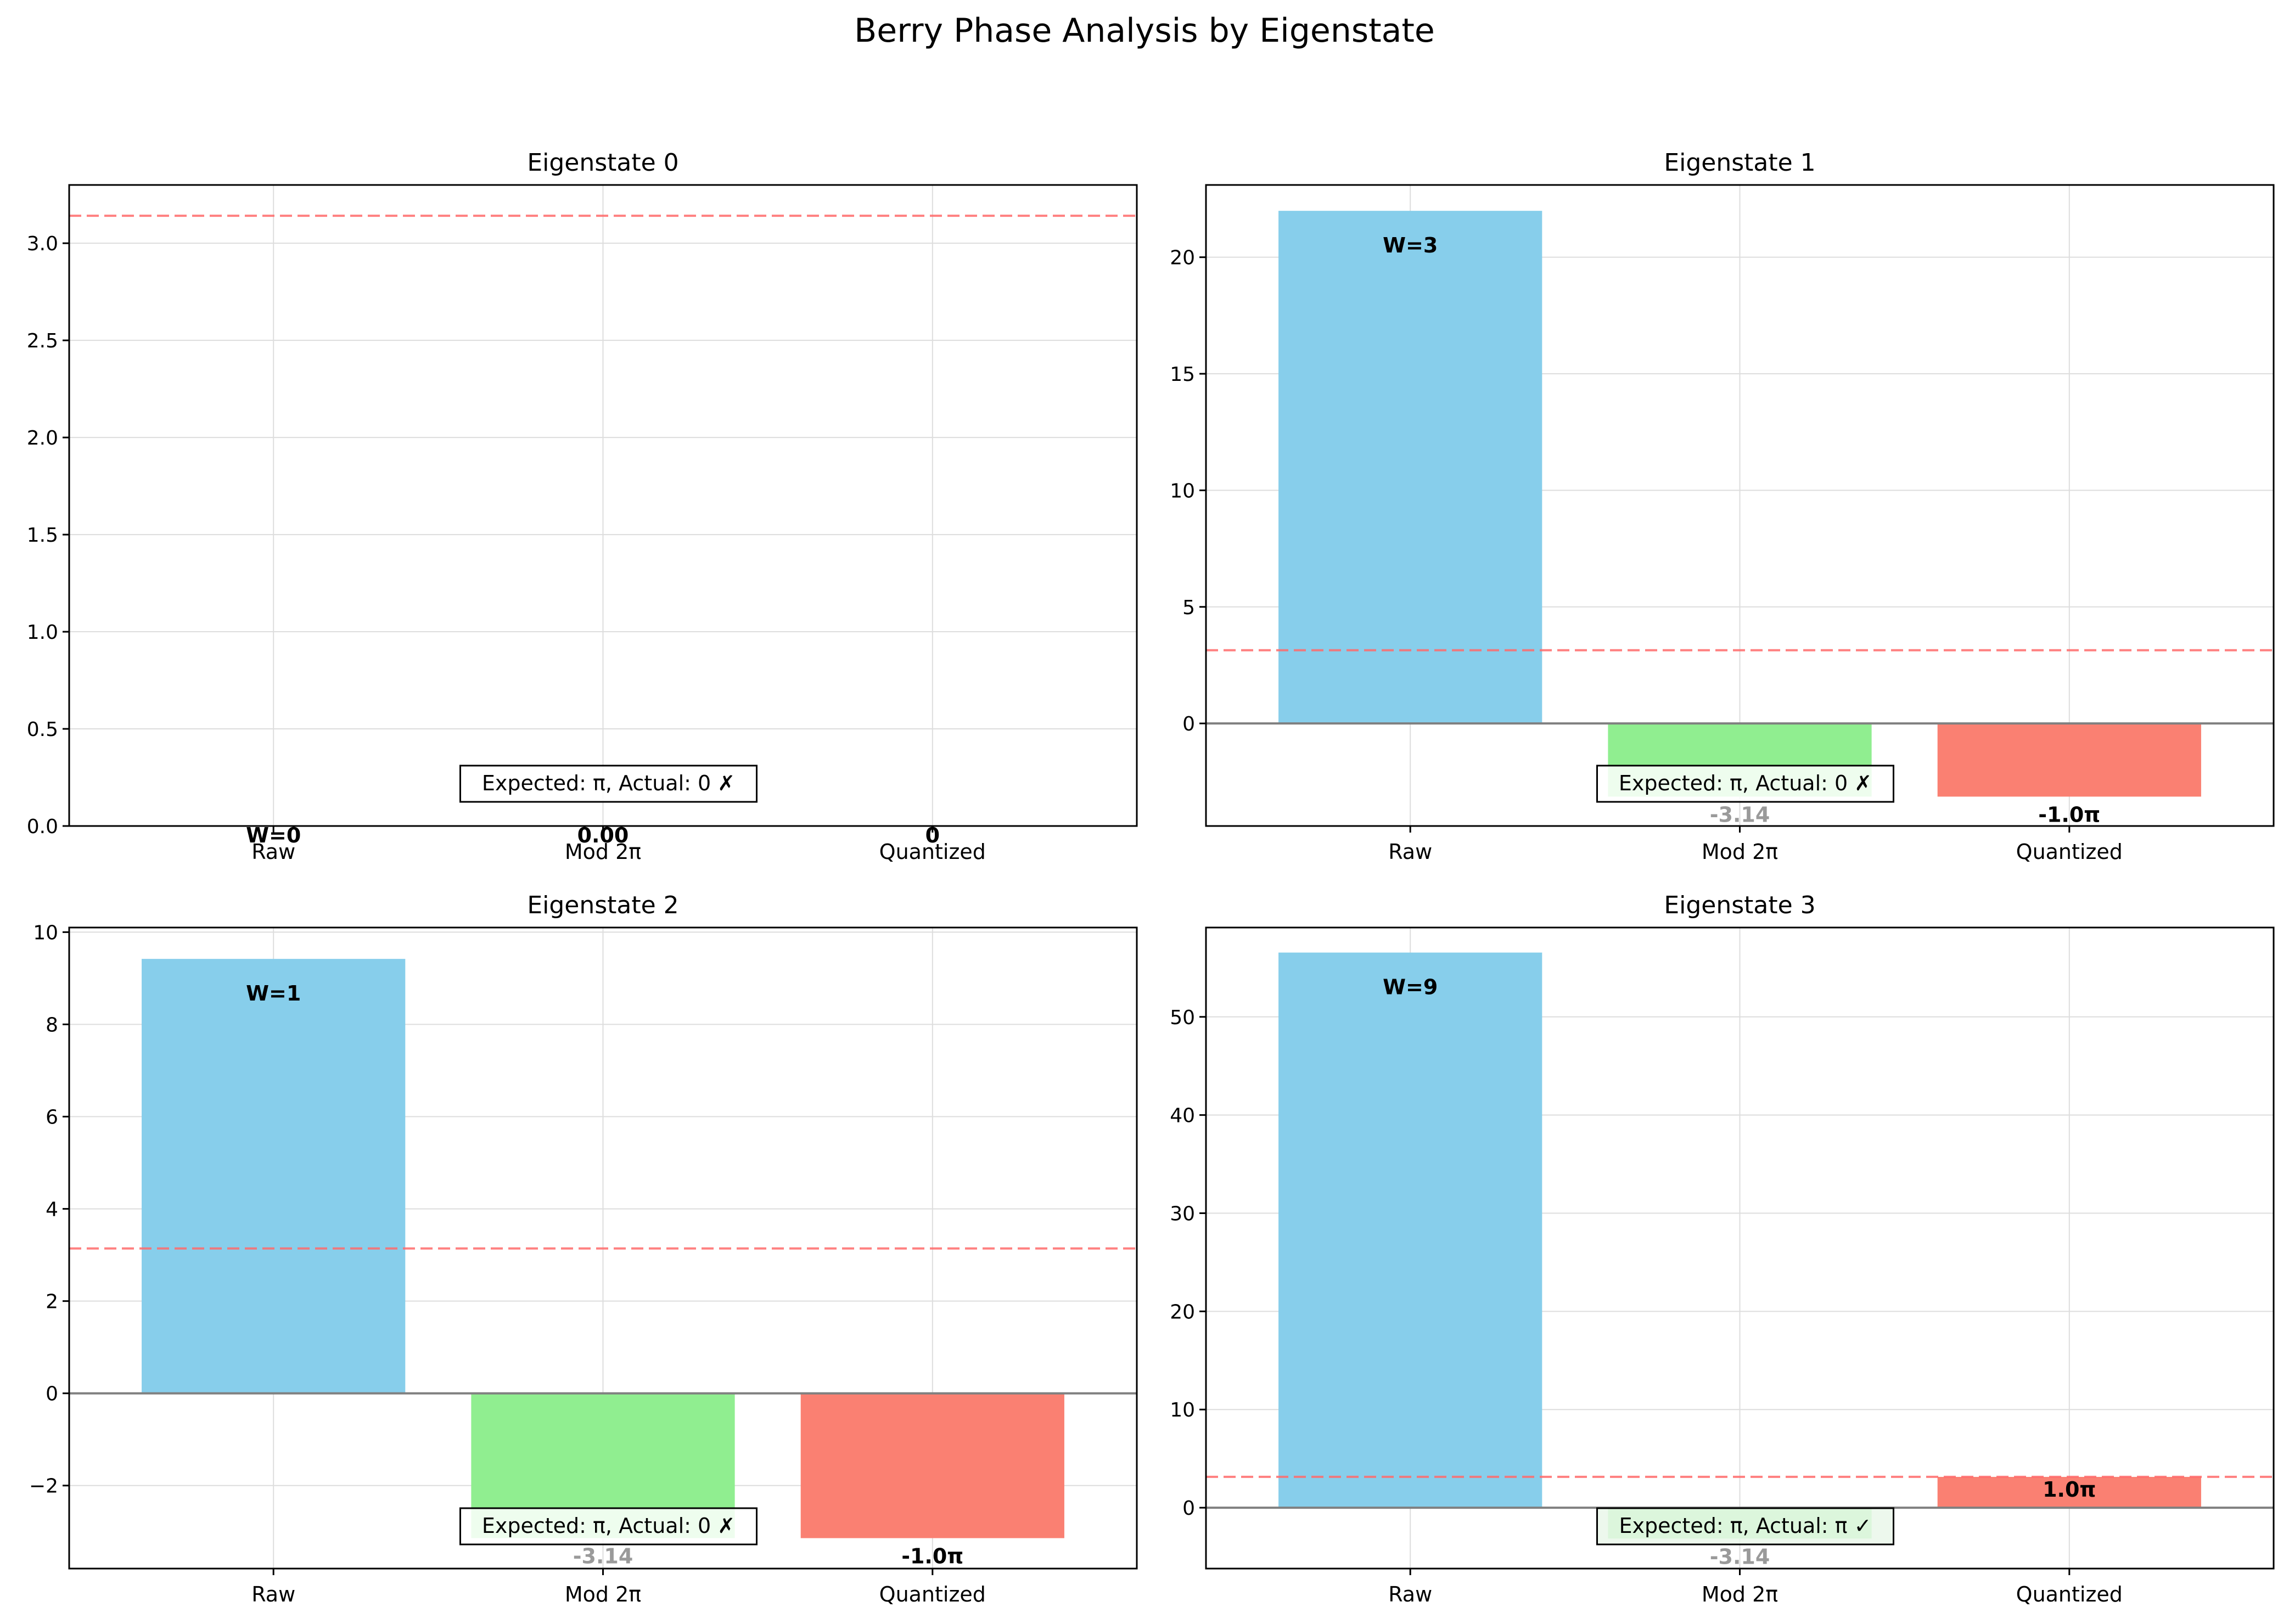 This screenshot has height=1624, width=2289. What do you see at coordinates (42, 827) in the screenshot?
I see `y-tick-label: 0.0` at bounding box center [42, 827].